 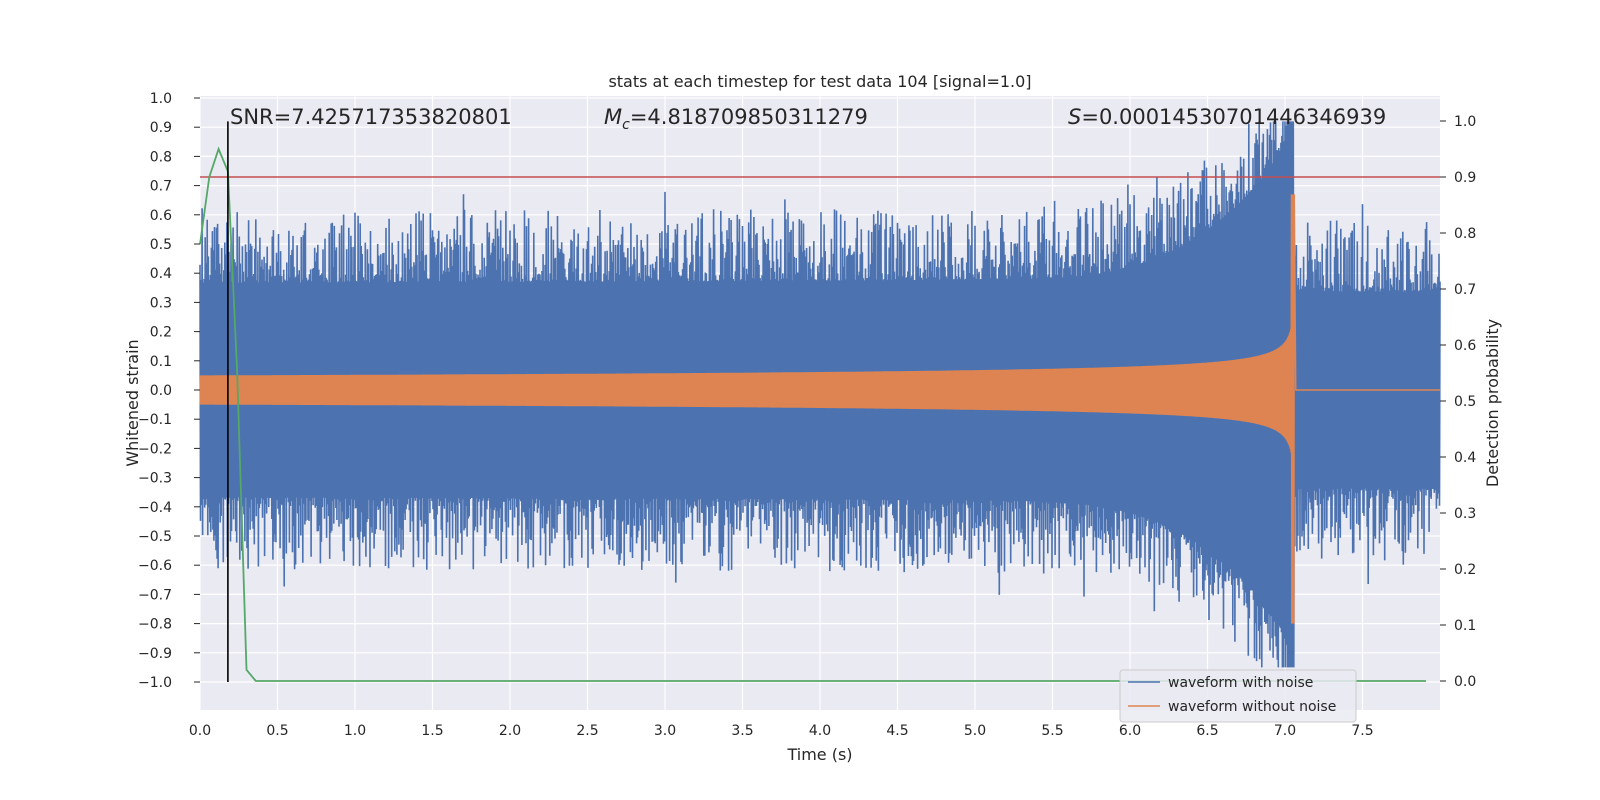 I want to click on x-tick-label: 7.0, so click(x=1285, y=731).